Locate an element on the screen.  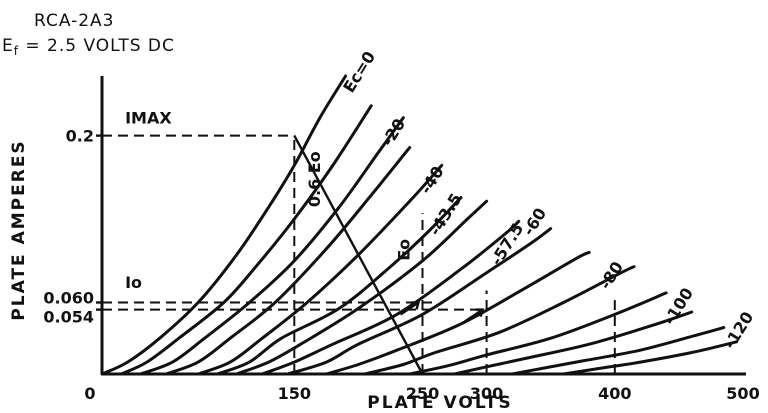
annotation-eo: Eo is located at coordinates (404, 250).